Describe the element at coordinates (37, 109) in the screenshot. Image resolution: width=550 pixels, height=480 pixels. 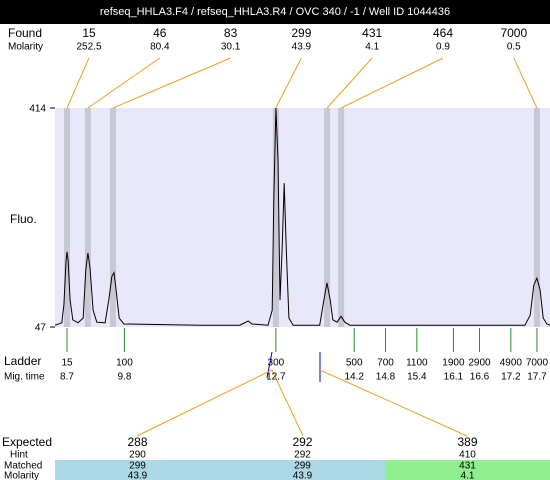
I see `y-tick-label: 414` at that location.